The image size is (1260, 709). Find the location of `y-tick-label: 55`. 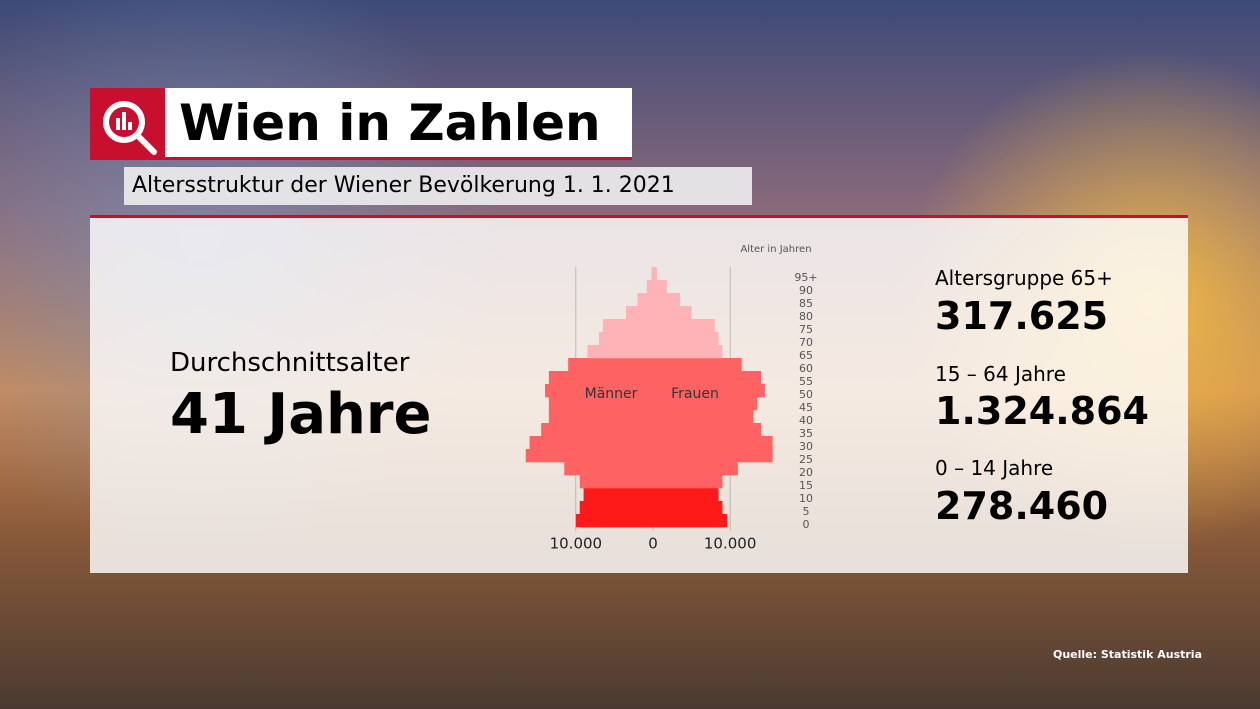

y-tick-label: 55 is located at coordinates (806, 381).